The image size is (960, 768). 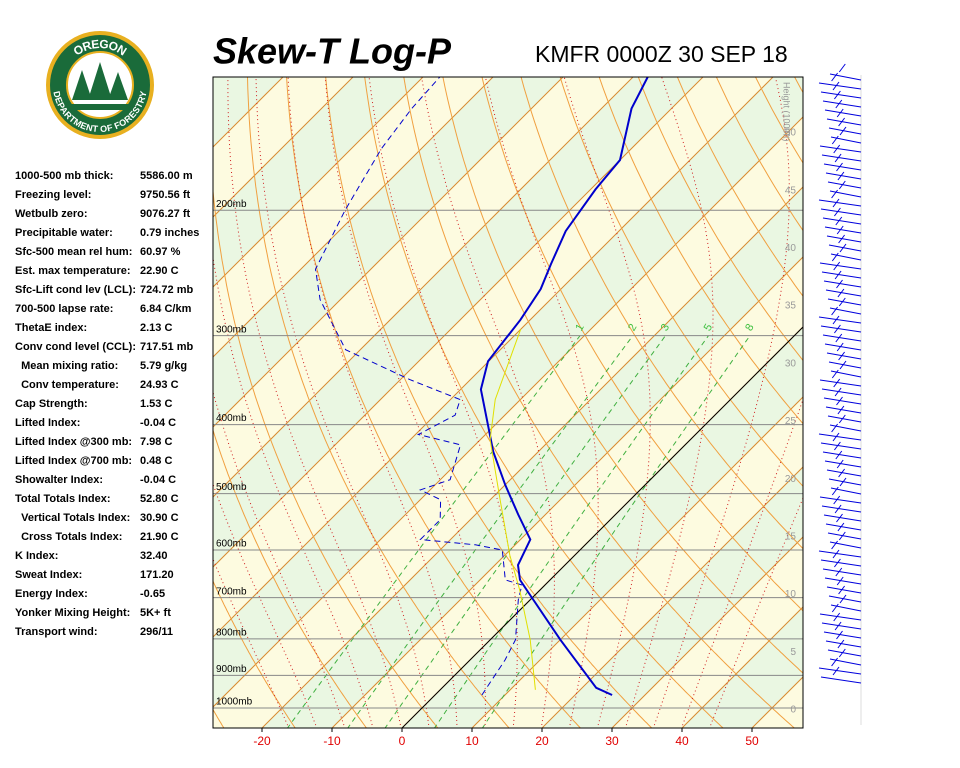 I want to click on index-value: 32.40, so click(x=154, y=556).